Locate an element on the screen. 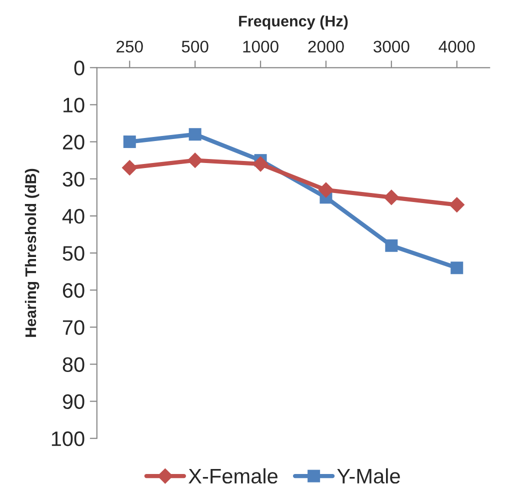 The image size is (510, 501). y-axis-title: Hearing Threshold (dB) is located at coordinates (32, 252).